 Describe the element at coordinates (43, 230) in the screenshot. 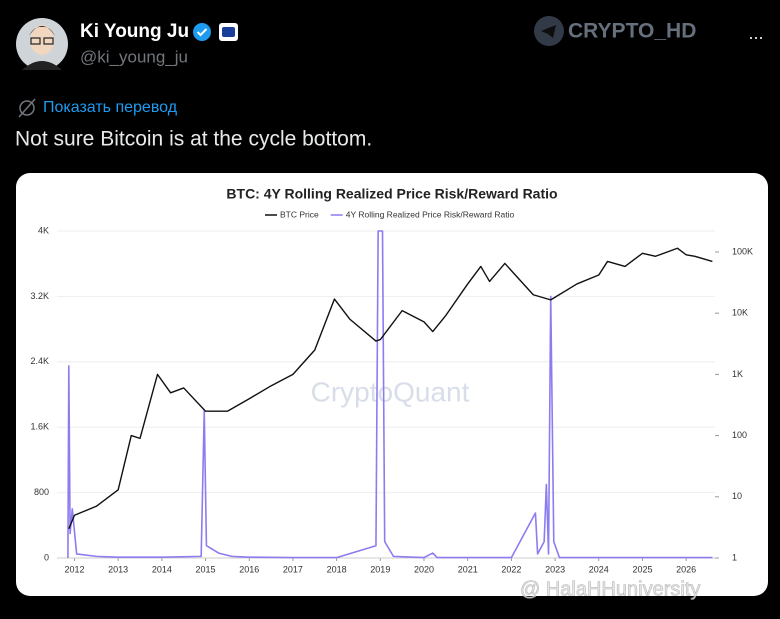

I see `y-tick-label: 4K` at that location.